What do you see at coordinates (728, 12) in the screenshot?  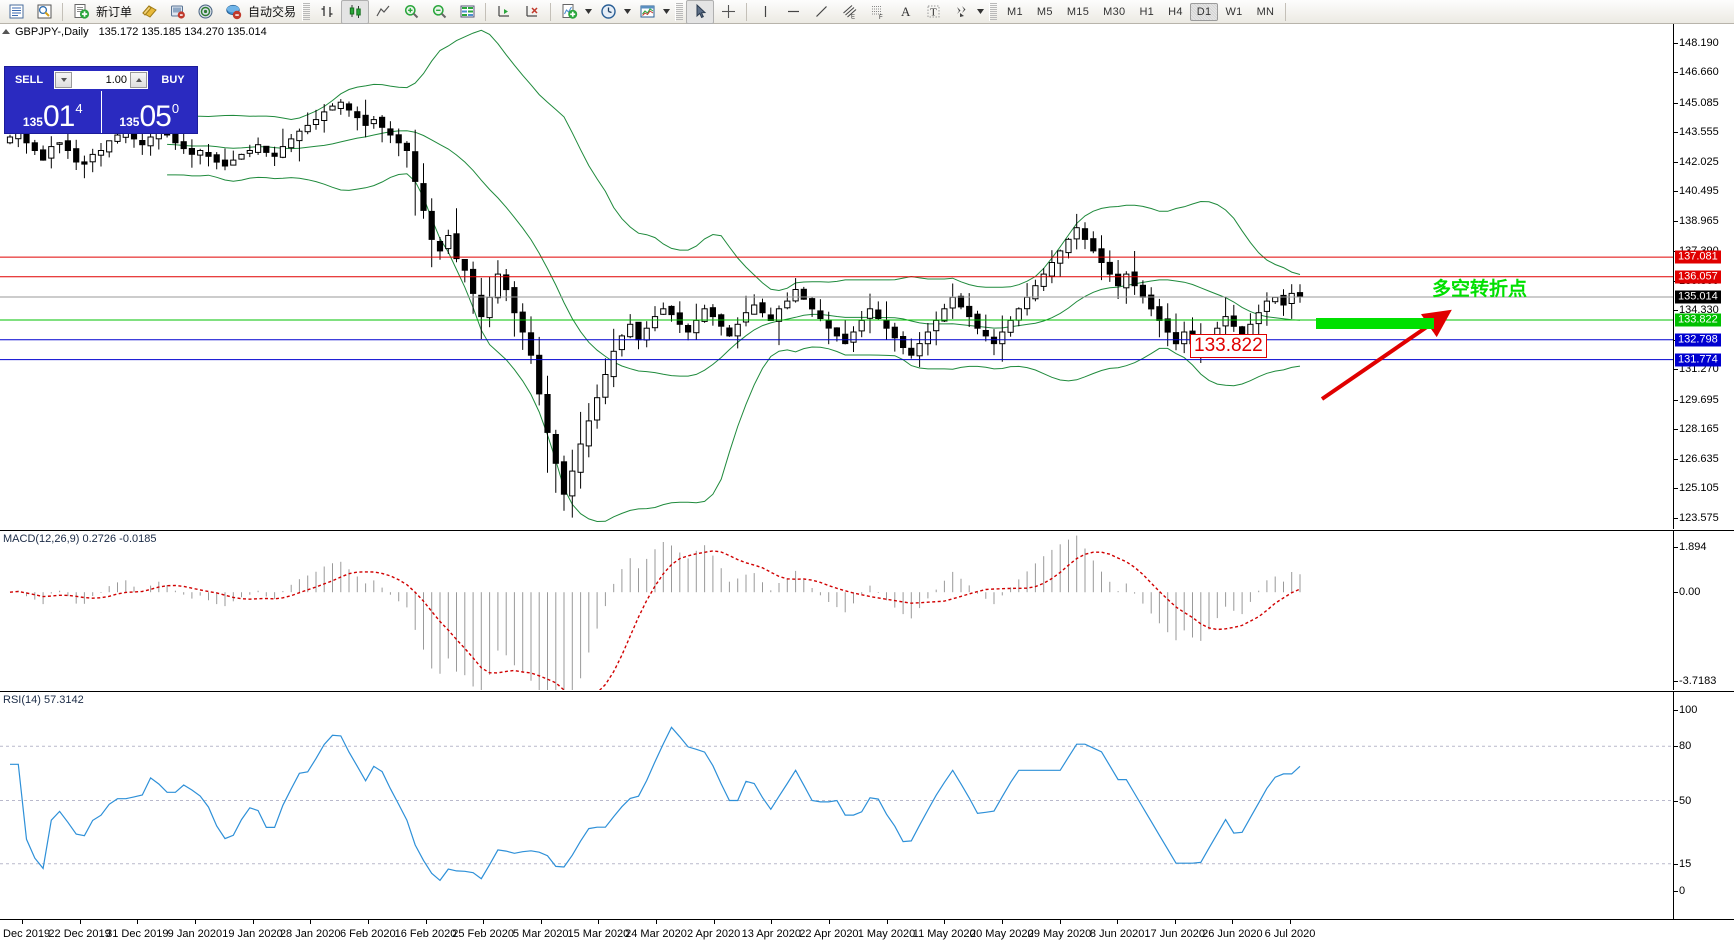 I see `crosshair-button` at bounding box center [728, 12].